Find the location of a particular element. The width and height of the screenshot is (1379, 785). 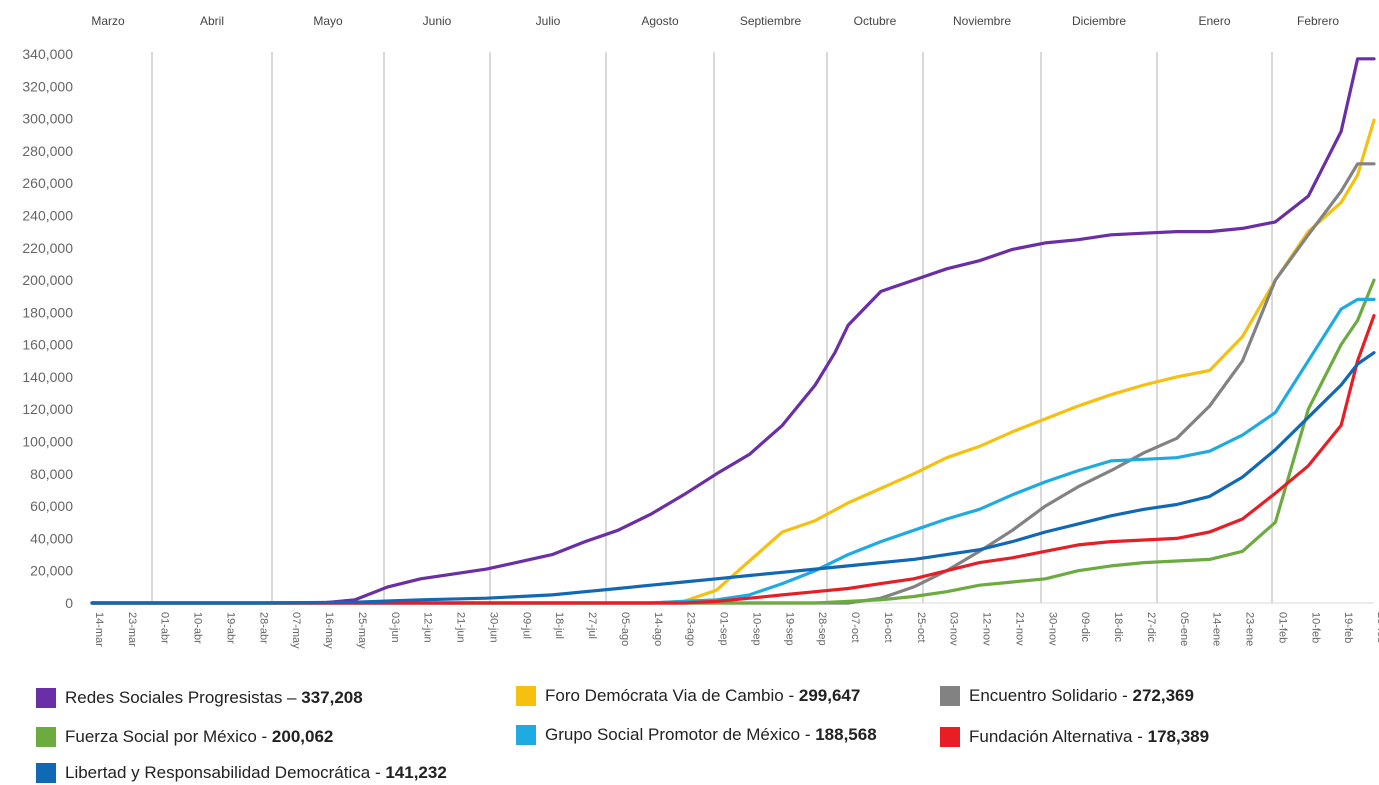

y-tick-label: 120,000 is located at coordinates (47, 409).